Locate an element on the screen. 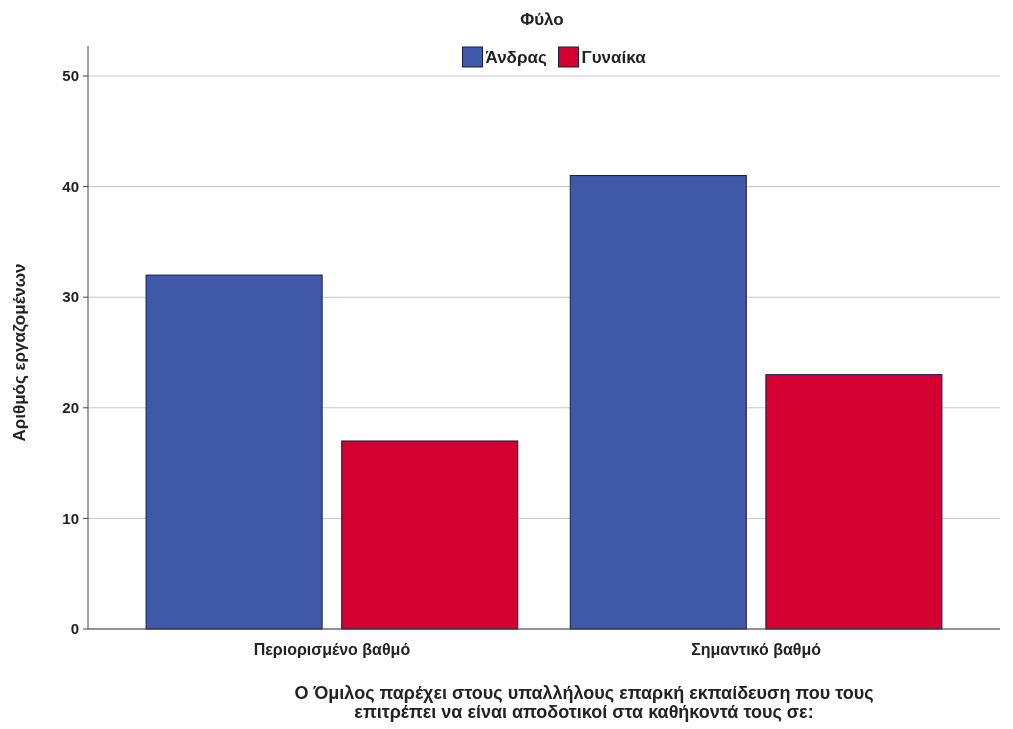 The width and height of the screenshot is (1013, 729). legend-label: Γυναίκα is located at coordinates (614, 57).